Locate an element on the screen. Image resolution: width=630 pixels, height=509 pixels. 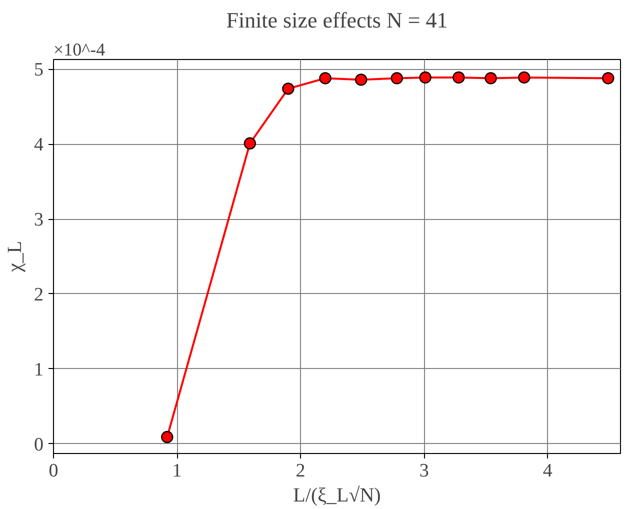
chart-title: Finite size effects N = 41 is located at coordinates (337, 20).